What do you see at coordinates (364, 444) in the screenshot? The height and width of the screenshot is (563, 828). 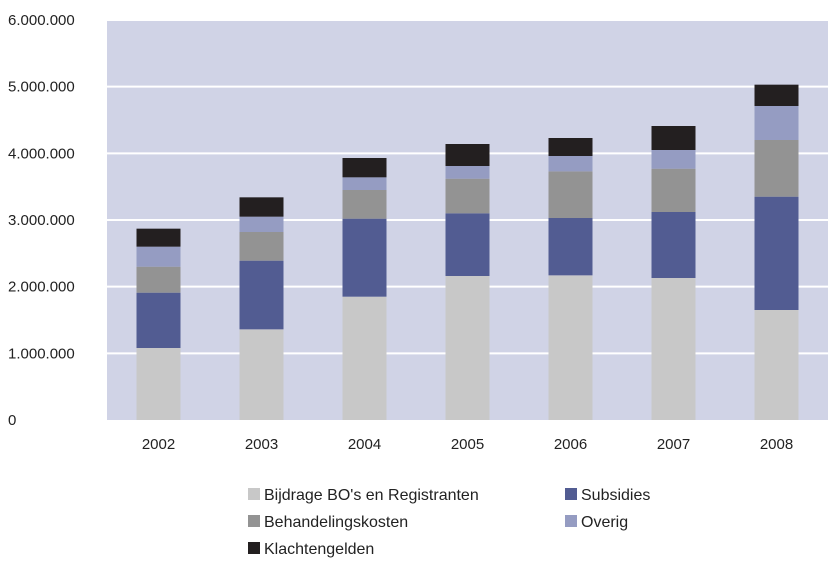 I see `x-tick-label: 2004` at bounding box center [364, 444].